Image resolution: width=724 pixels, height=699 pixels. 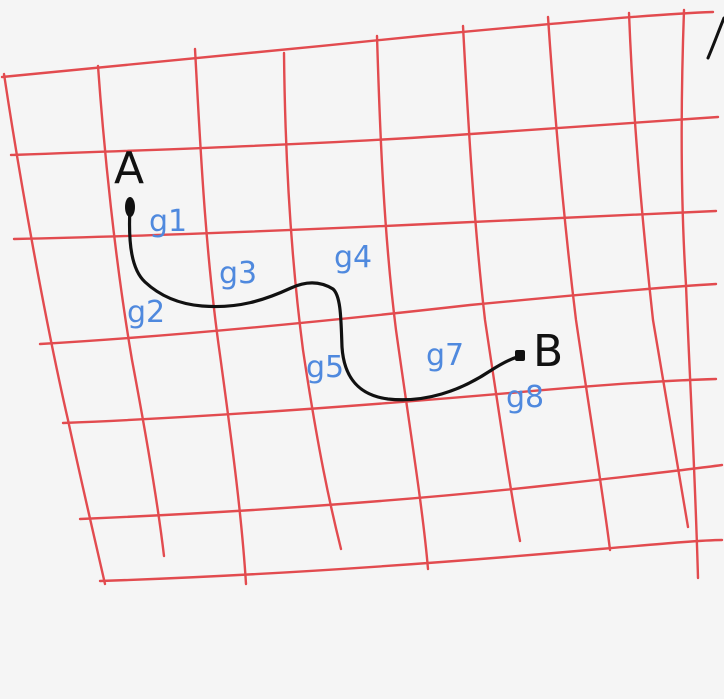 I want to click on end-label-b: B, so click(x=548, y=351).